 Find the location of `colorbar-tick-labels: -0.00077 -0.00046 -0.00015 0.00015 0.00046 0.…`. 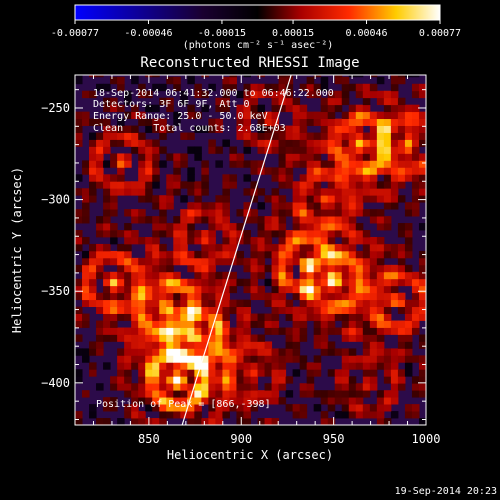

colorbar-tick-labels: -0.00077 -0.00046 -0.00015 0.00015 0.00046 0.… is located at coordinates (256, 33).